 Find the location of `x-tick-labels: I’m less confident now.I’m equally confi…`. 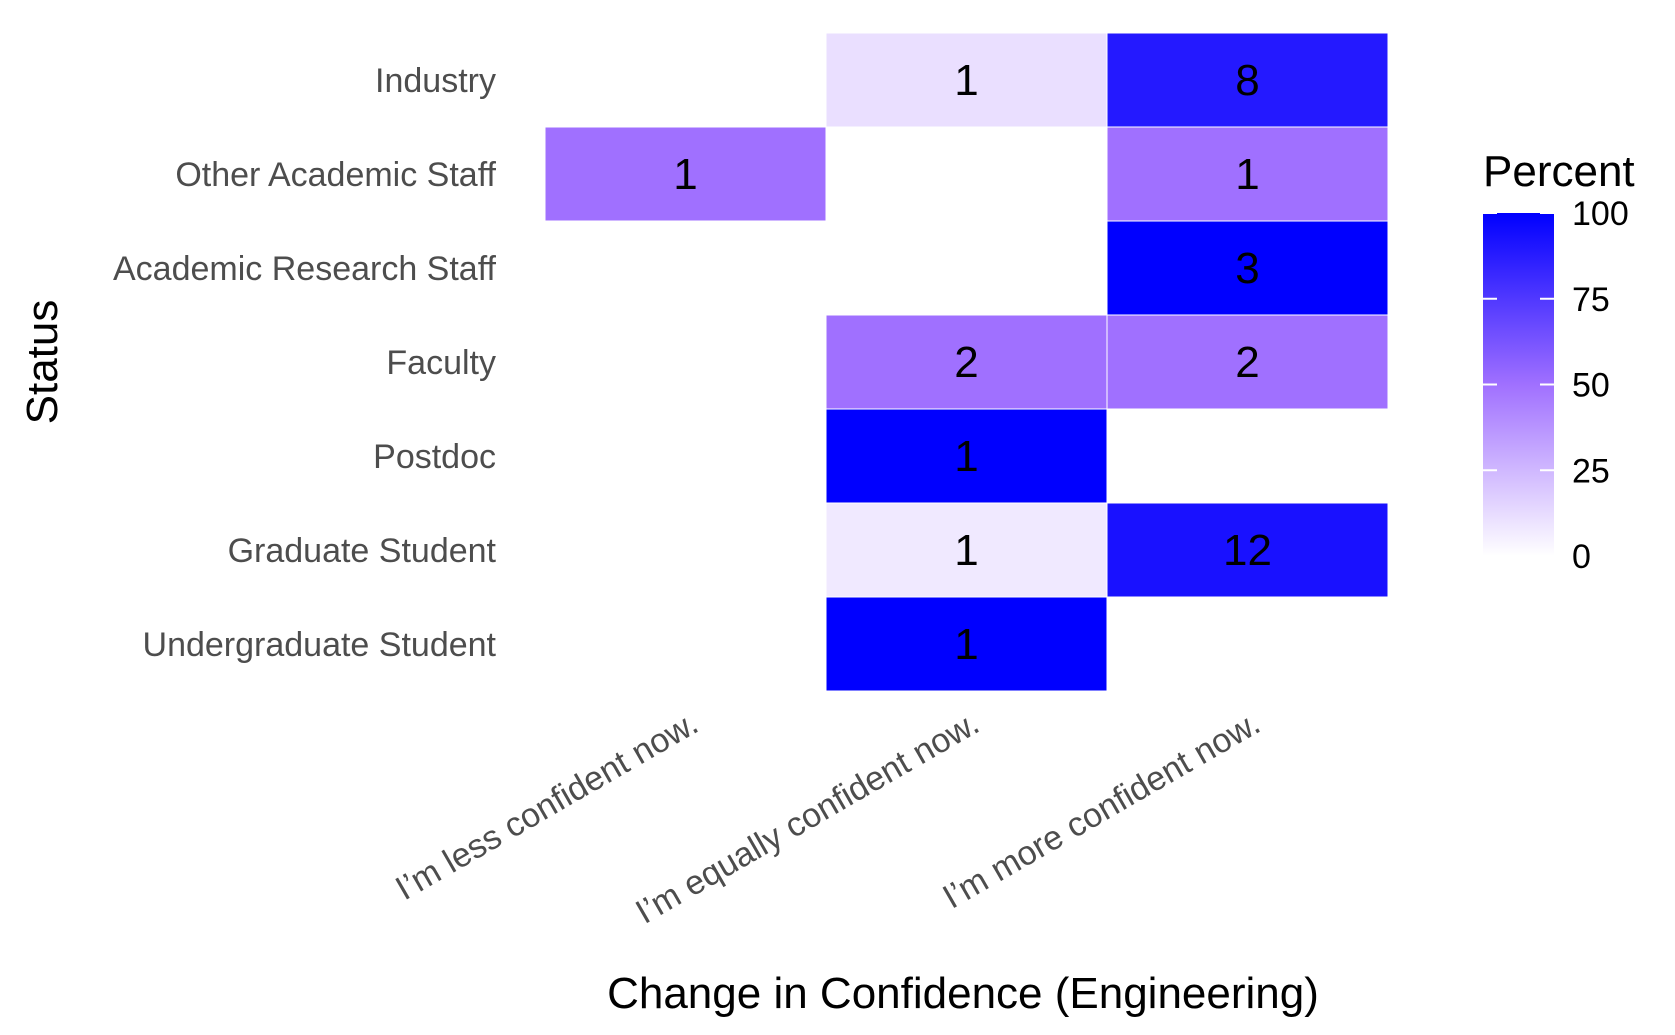

x-tick-labels: I’m less confident now.I’m equally confi… is located at coordinates (827, 818).